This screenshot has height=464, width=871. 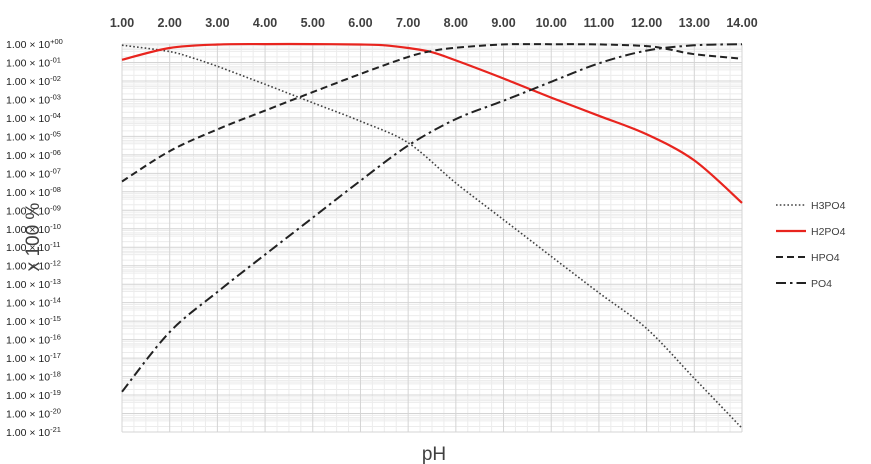 What do you see at coordinates (821, 284) in the screenshot?
I see `legend-label-po4: PO4` at bounding box center [821, 284].